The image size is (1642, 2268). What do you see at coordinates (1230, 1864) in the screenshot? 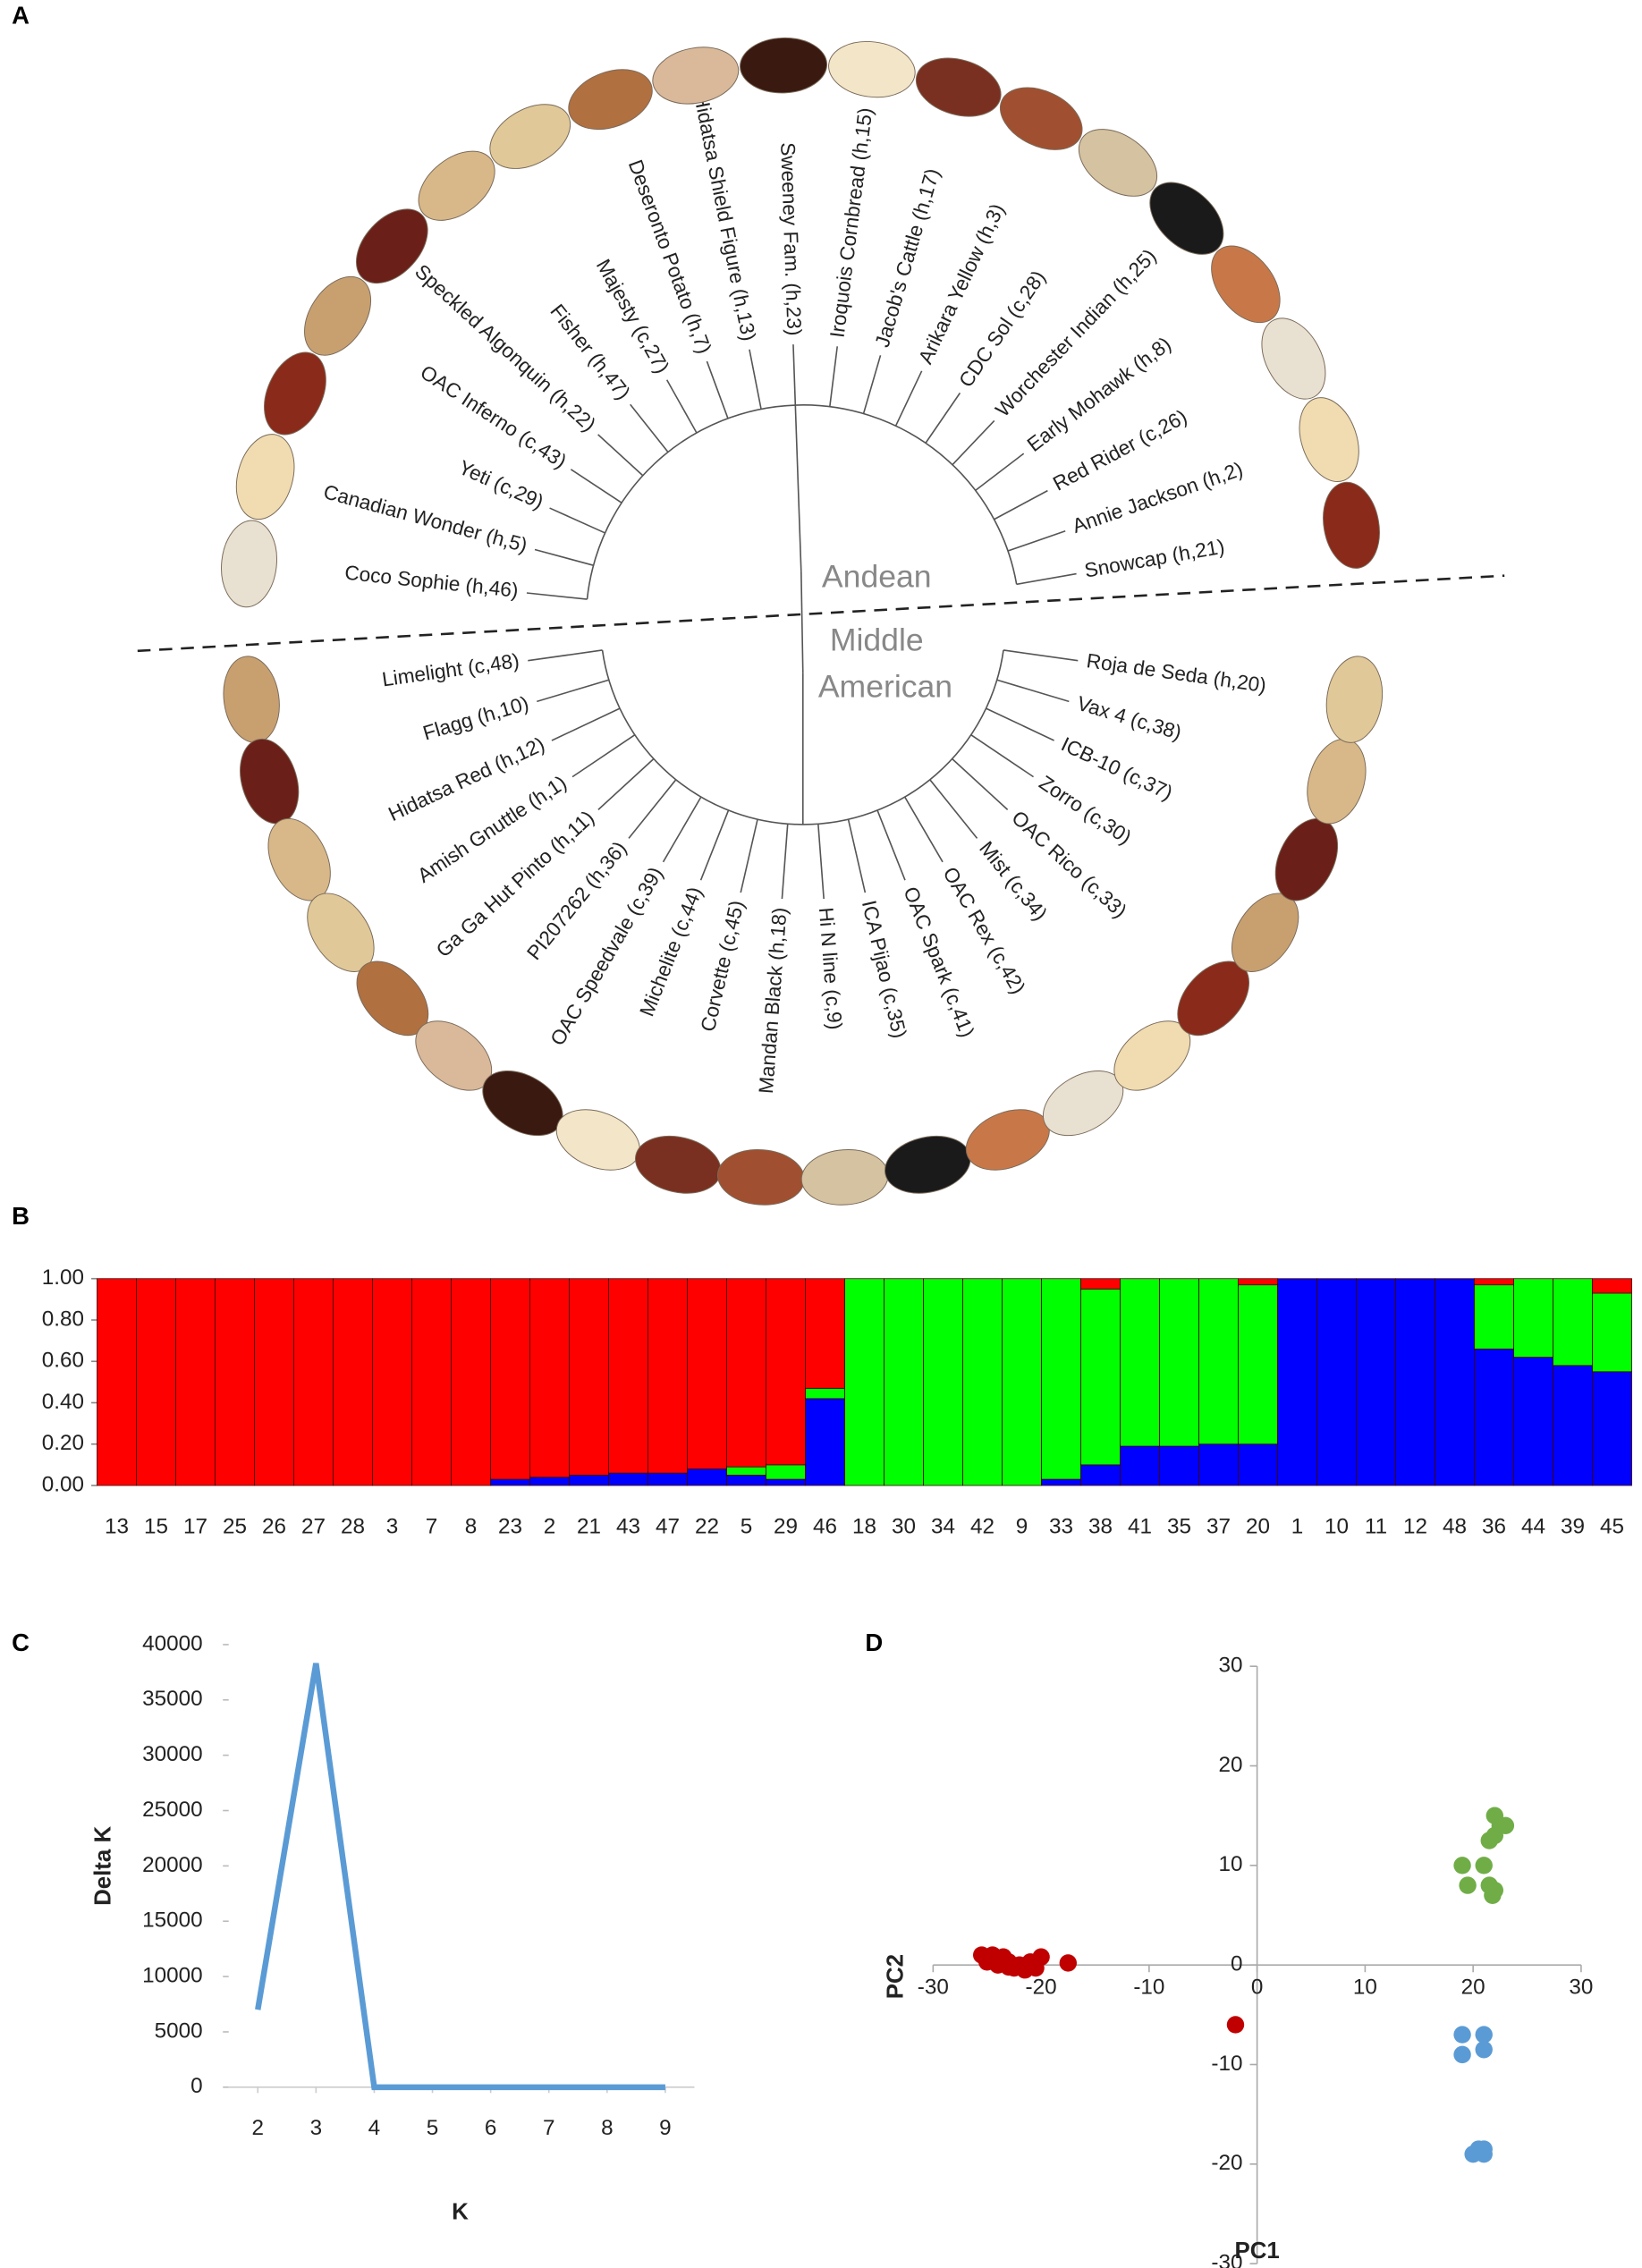
I see `y-tick-label: 10` at bounding box center [1230, 1864].